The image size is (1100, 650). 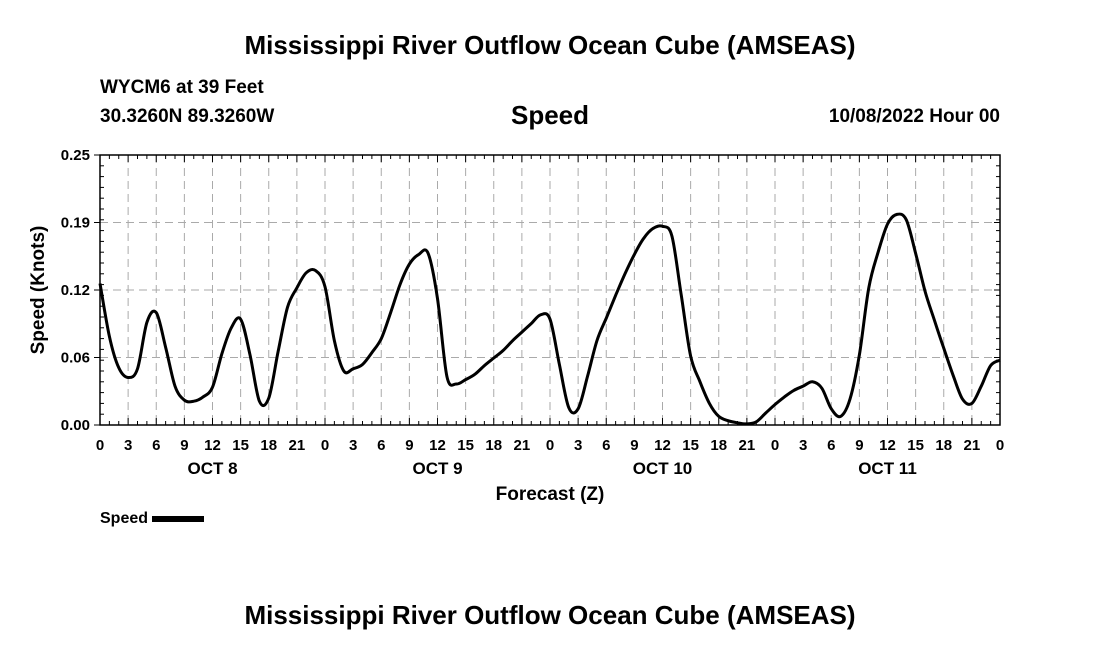 What do you see at coordinates (178, 519) in the screenshot?
I see `legend-line-swatch` at bounding box center [178, 519].